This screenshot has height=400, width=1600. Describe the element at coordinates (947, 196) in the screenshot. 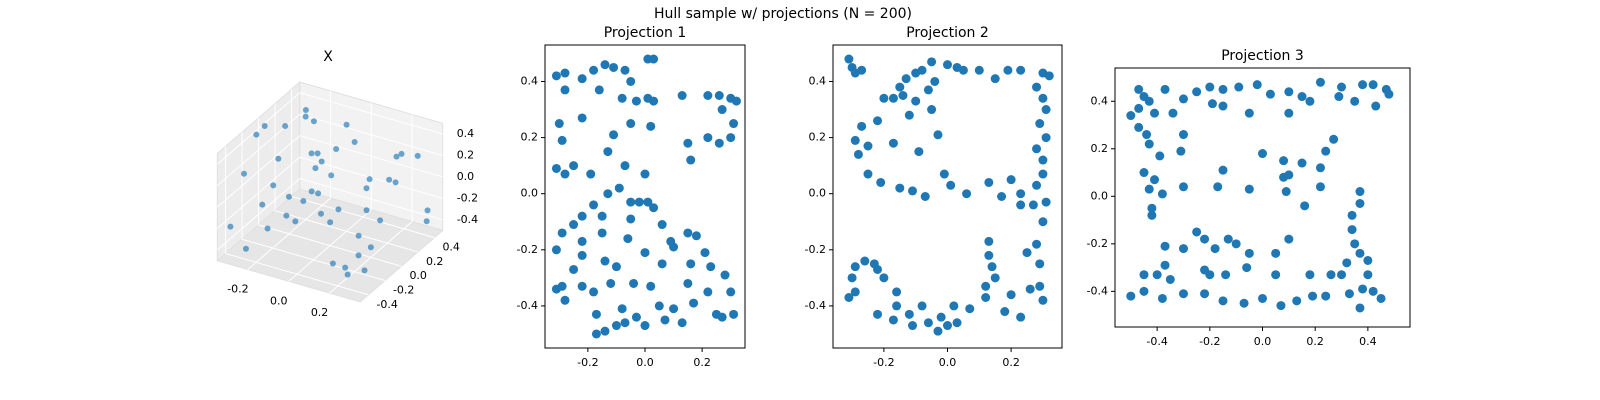

I see `axes-frame` at that location.